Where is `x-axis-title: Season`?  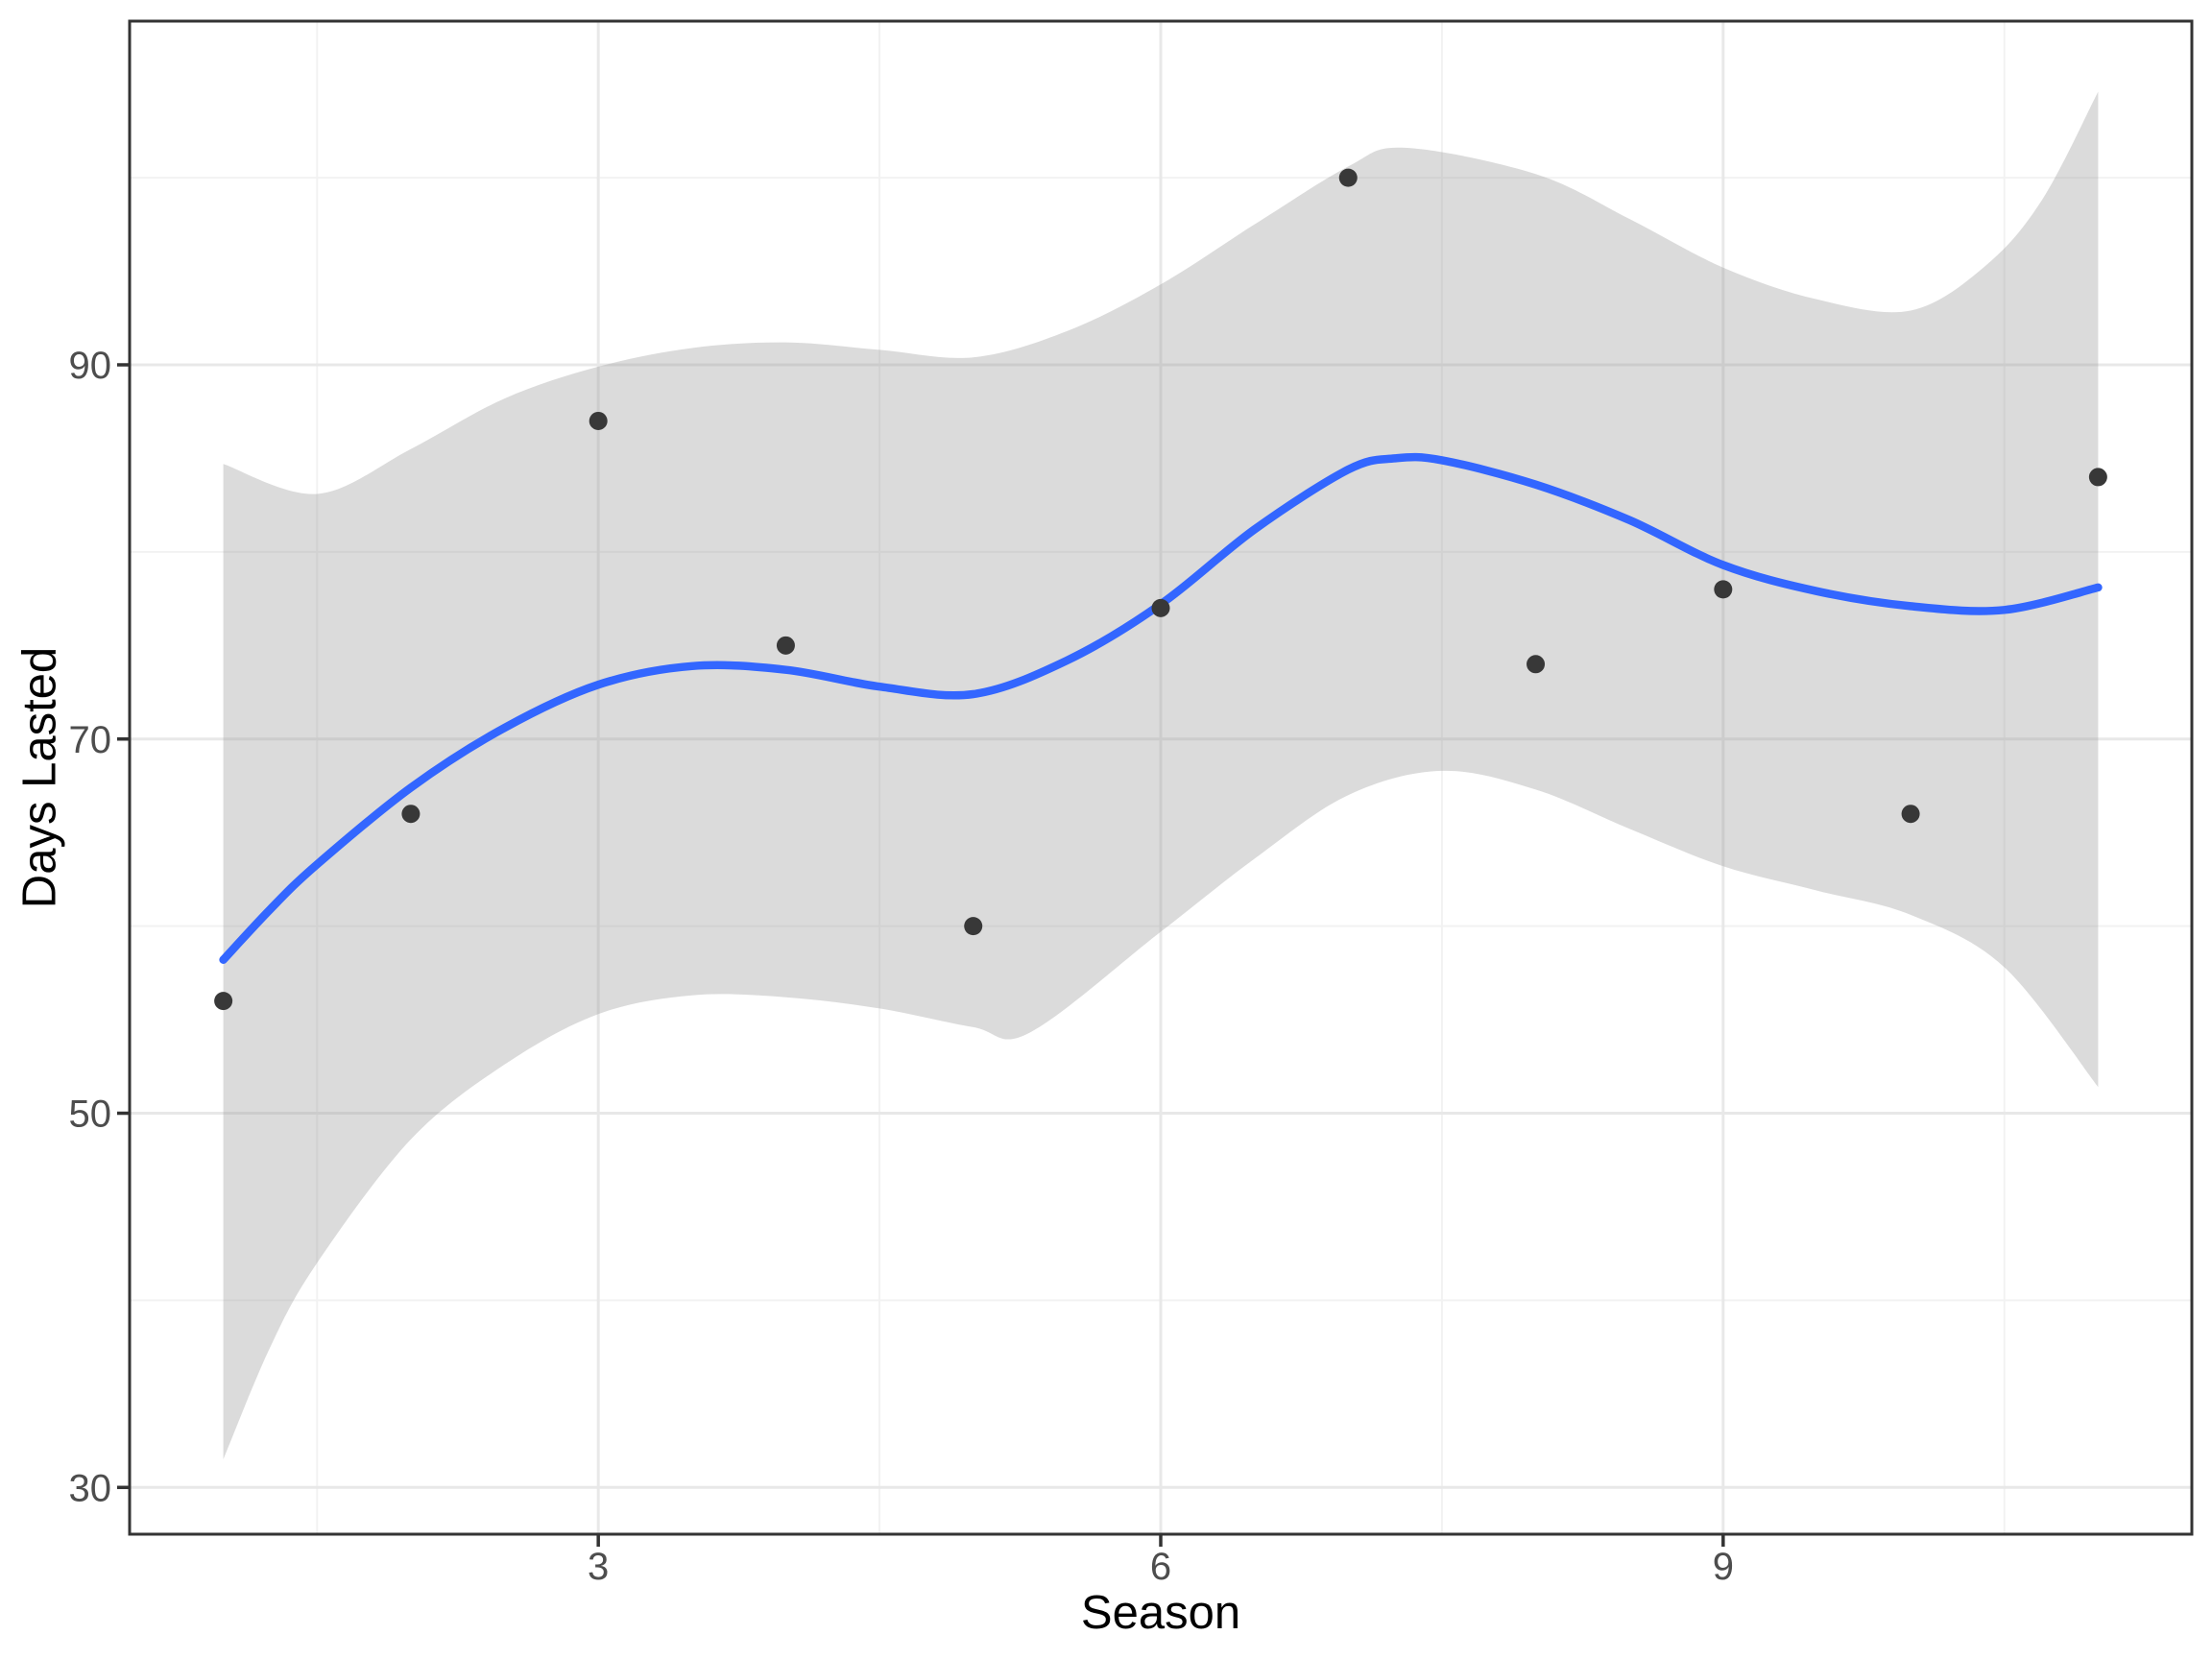
x-axis-title: Season is located at coordinates (1160, 1613).